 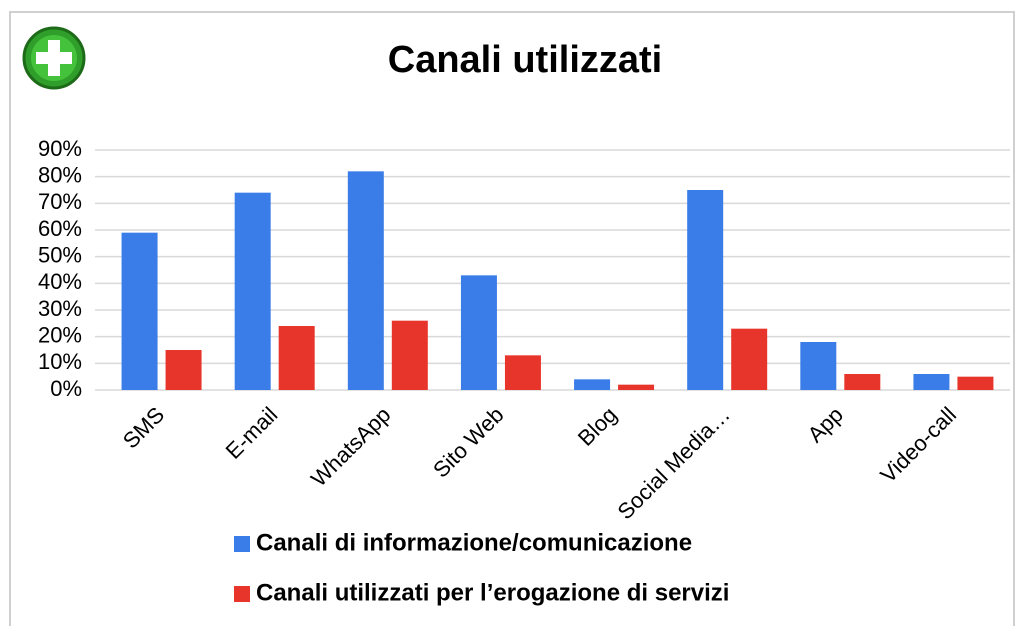 What do you see at coordinates (474, 542) in the screenshot?
I see `legend-label: Canali di informazione/comunicazione` at bounding box center [474, 542].